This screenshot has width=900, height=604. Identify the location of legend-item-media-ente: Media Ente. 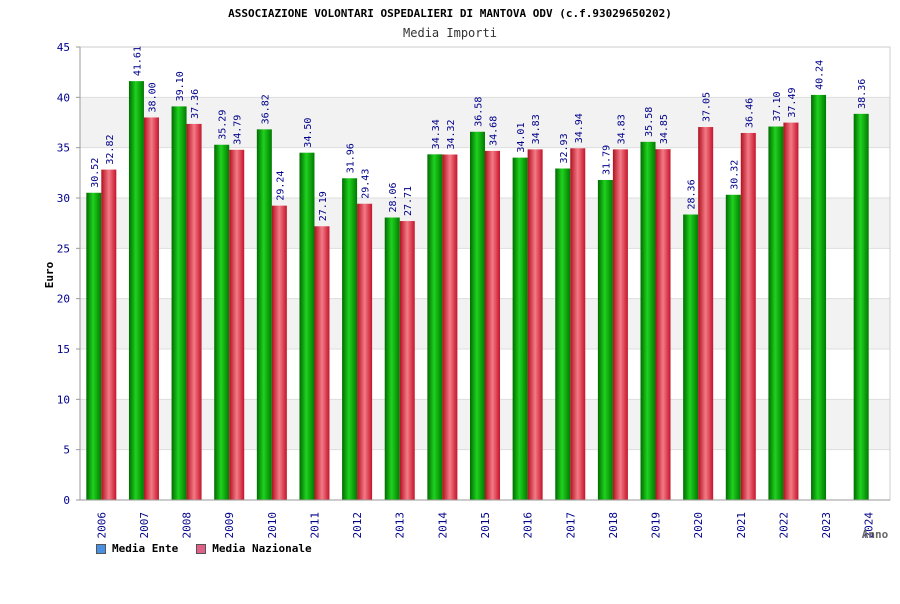
(137, 548).